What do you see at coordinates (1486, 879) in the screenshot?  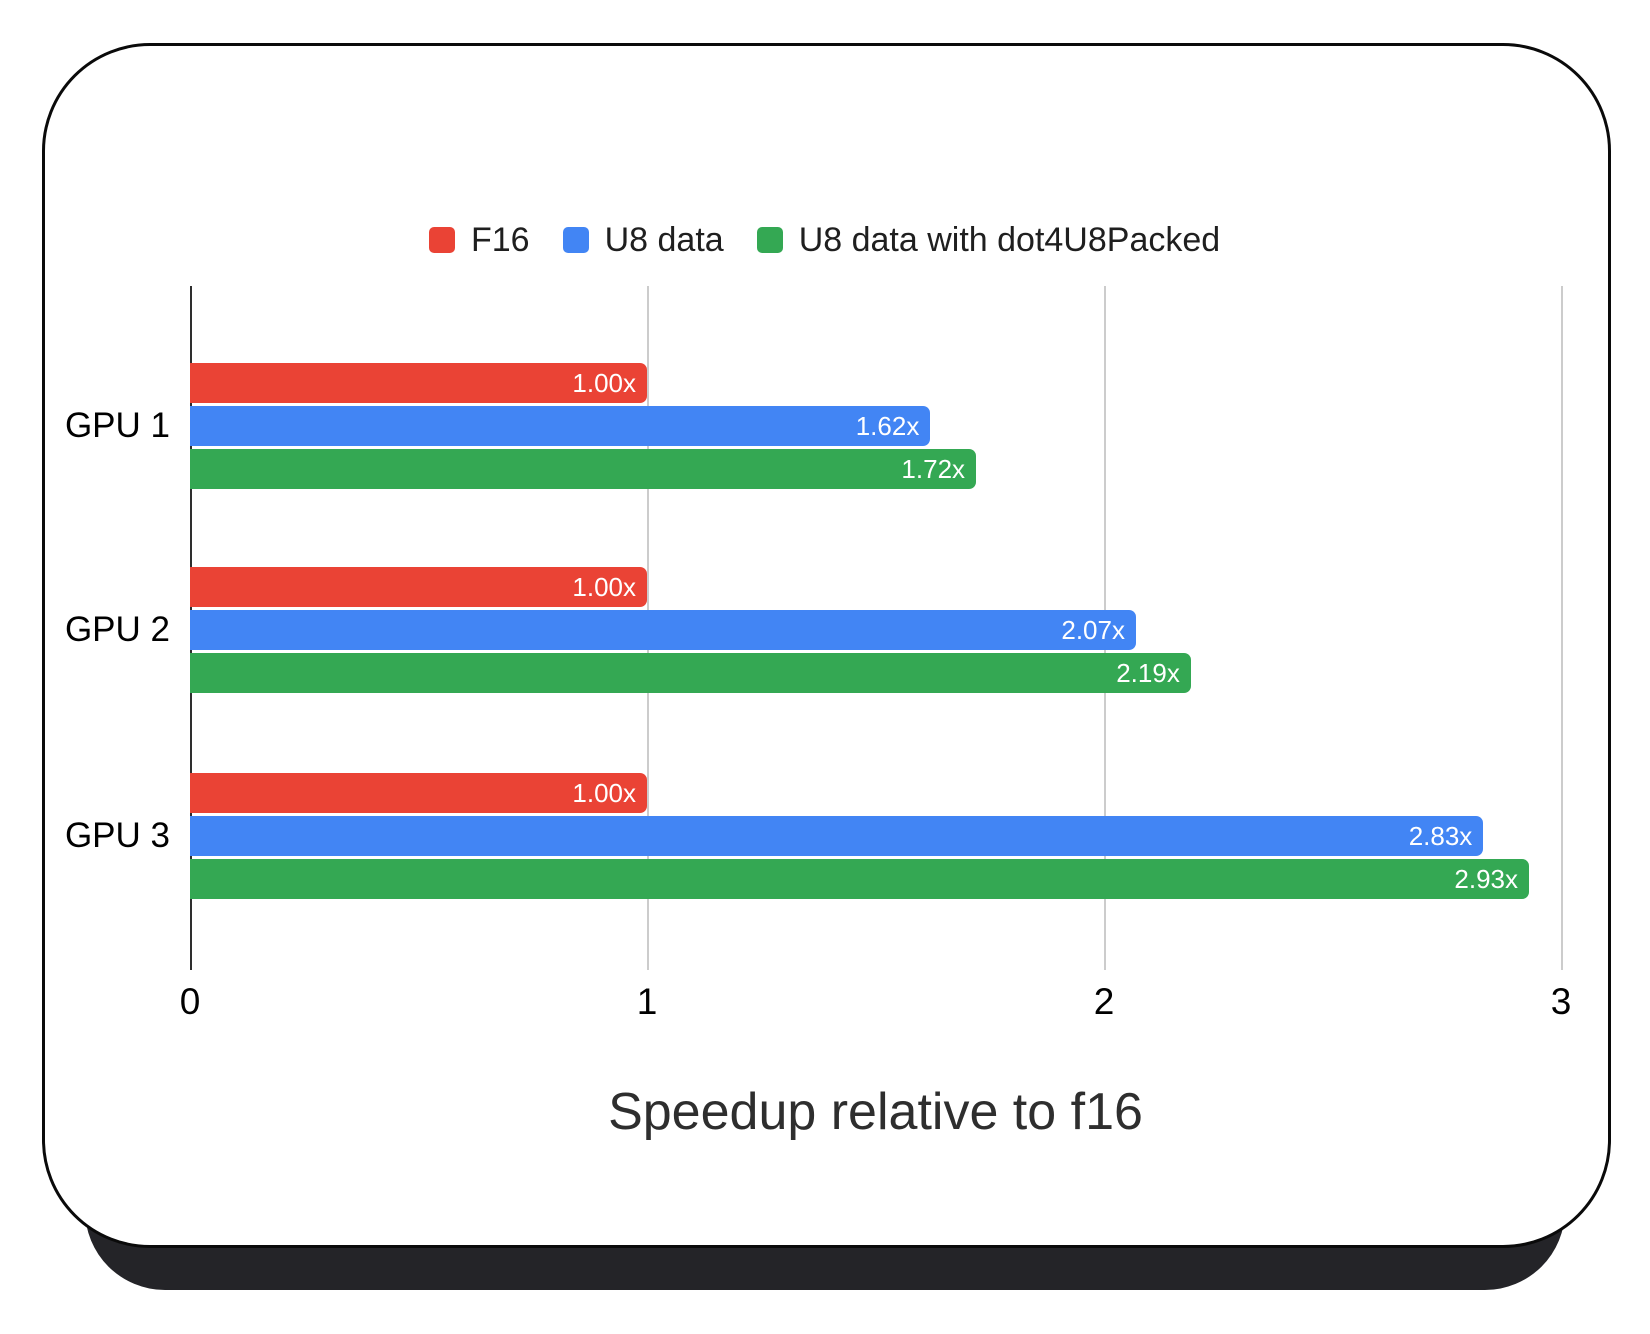 I see `bar-value-label: 2.93x` at bounding box center [1486, 879].